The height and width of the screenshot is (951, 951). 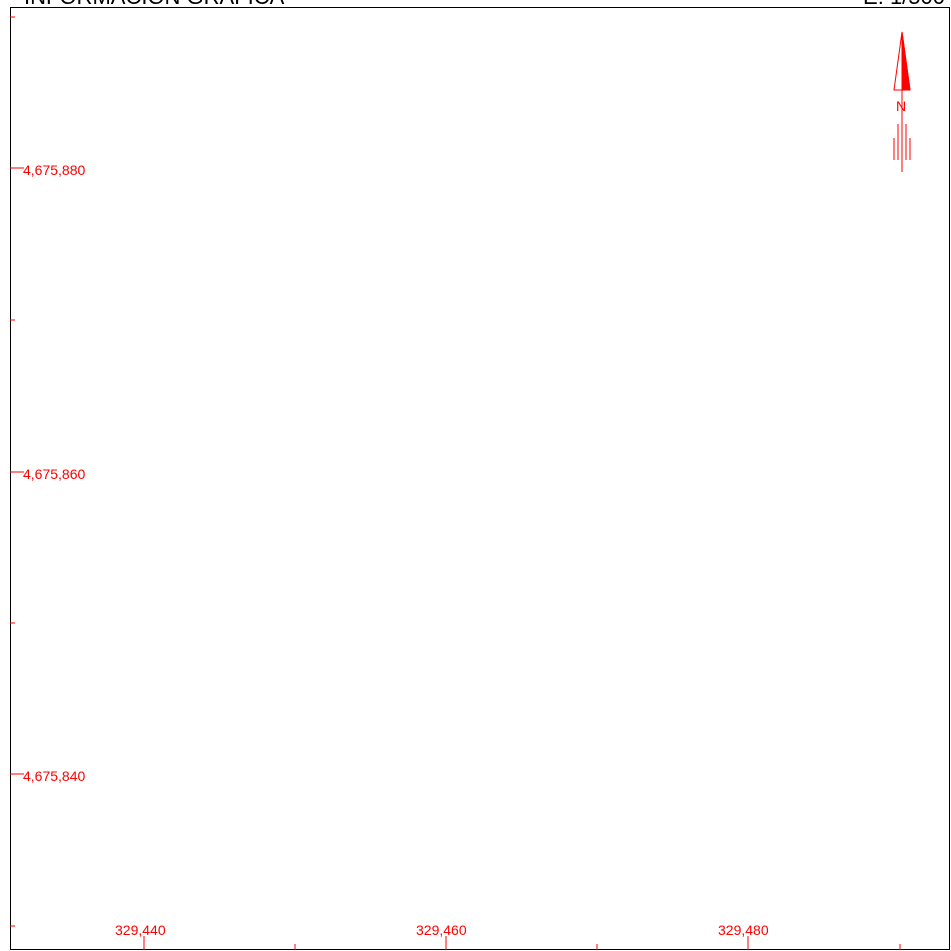 I want to click on north-arrow-label: N, so click(x=901, y=106).